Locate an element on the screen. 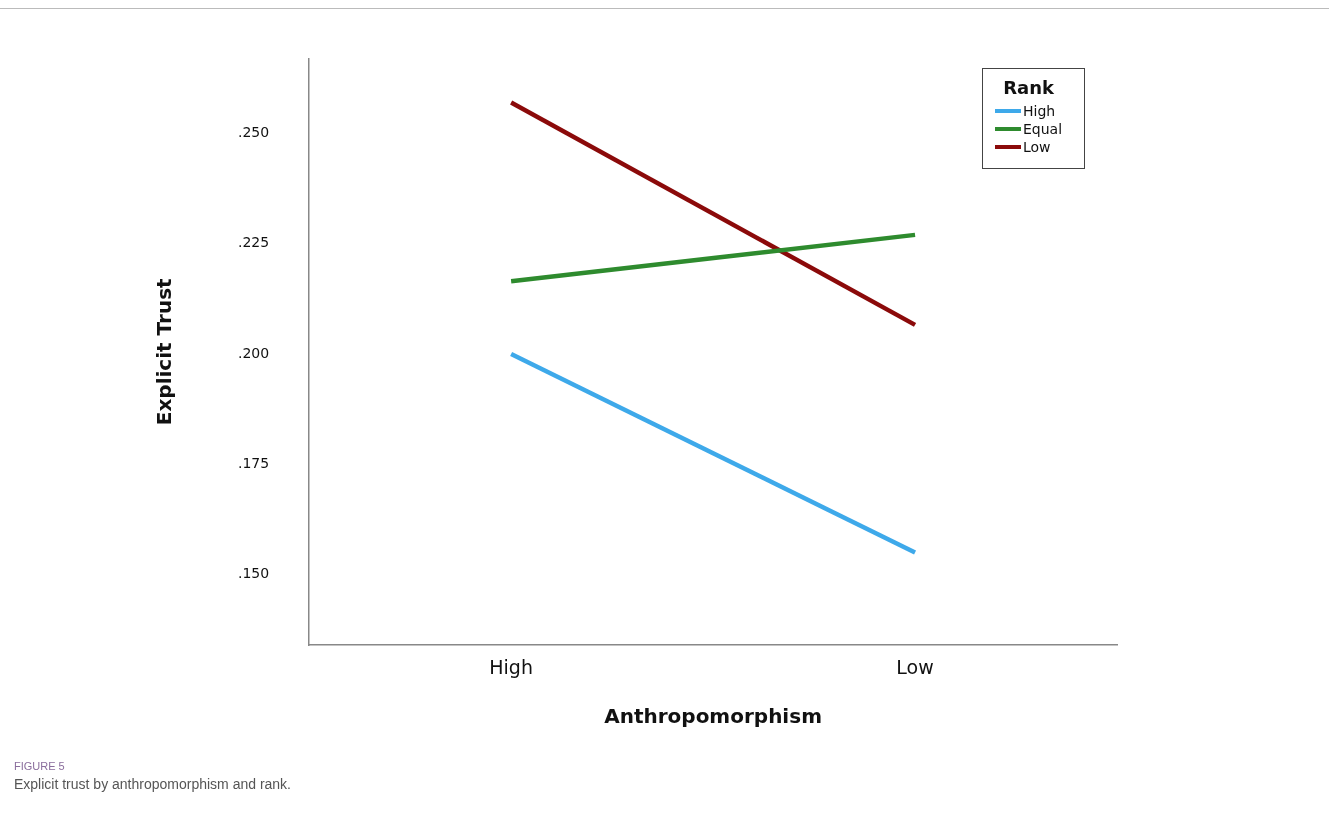 This screenshot has width=1329, height=825. legend-title: Rank is located at coordinates (1028, 88).